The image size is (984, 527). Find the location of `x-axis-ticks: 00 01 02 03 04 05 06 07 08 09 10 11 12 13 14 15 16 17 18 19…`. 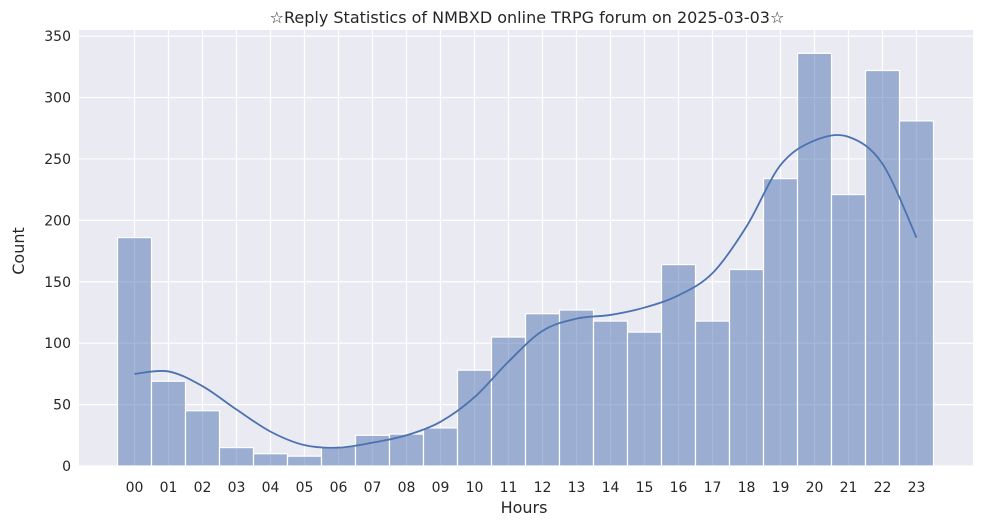

x-axis-ticks: 00 01 02 03 04 05 06 07 08 09 10 11 12 13 14 15 16 17 18 19… is located at coordinates (526, 488).